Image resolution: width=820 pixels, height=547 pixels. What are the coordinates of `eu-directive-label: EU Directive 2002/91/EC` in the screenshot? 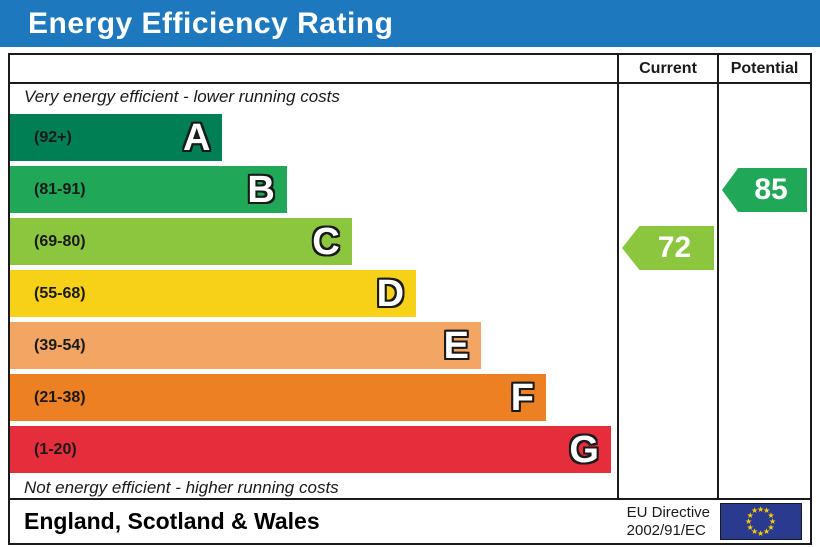 It's located at (668, 522).